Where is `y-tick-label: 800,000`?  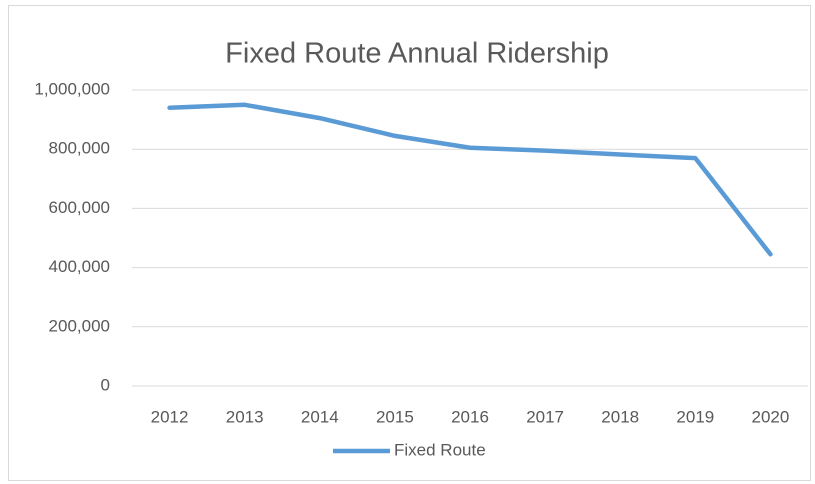 y-tick-label: 800,000 is located at coordinates (79, 148).